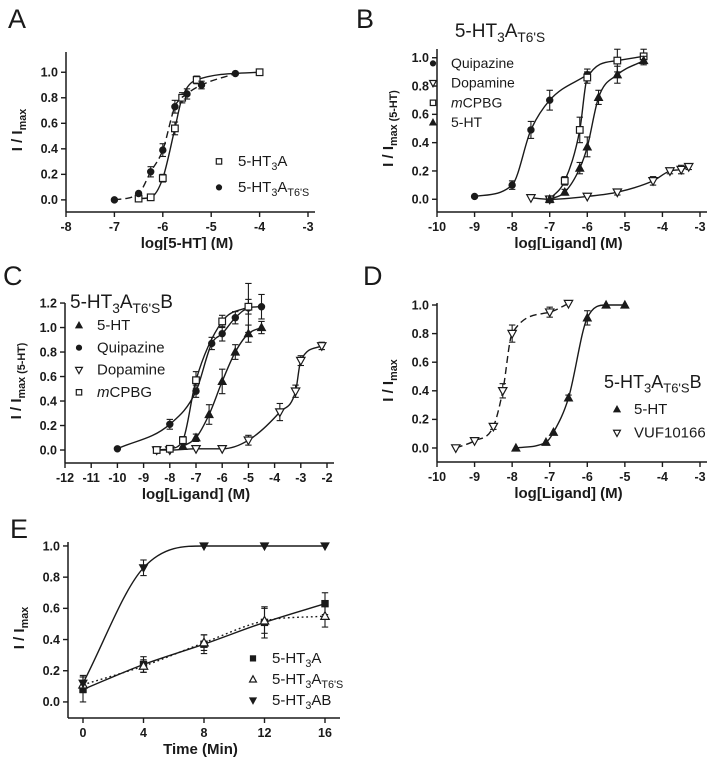 Image resolution: width=709 pixels, height=768 pixels. I want to click on panel-D-ticks: -10 -9 -8 -7 -6 -5 -4 -3 0.0 0.2 0.4 0.6 0.8 1.0, so click(559, 391).